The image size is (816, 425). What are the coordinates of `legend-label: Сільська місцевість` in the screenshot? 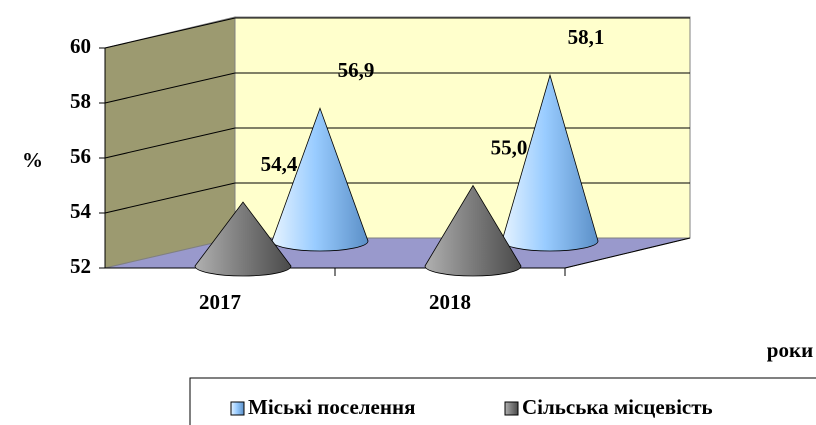 It's located at (617, 407).